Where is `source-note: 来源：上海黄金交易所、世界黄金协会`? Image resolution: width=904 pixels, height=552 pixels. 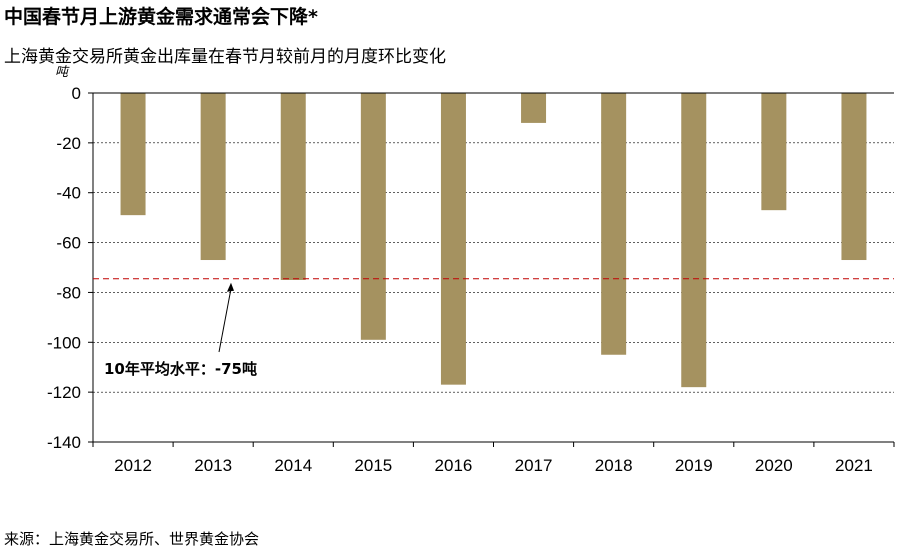 source-note: 来源：上海黄金交易所、世界黄金协会 is located at coordinates (132, 539).